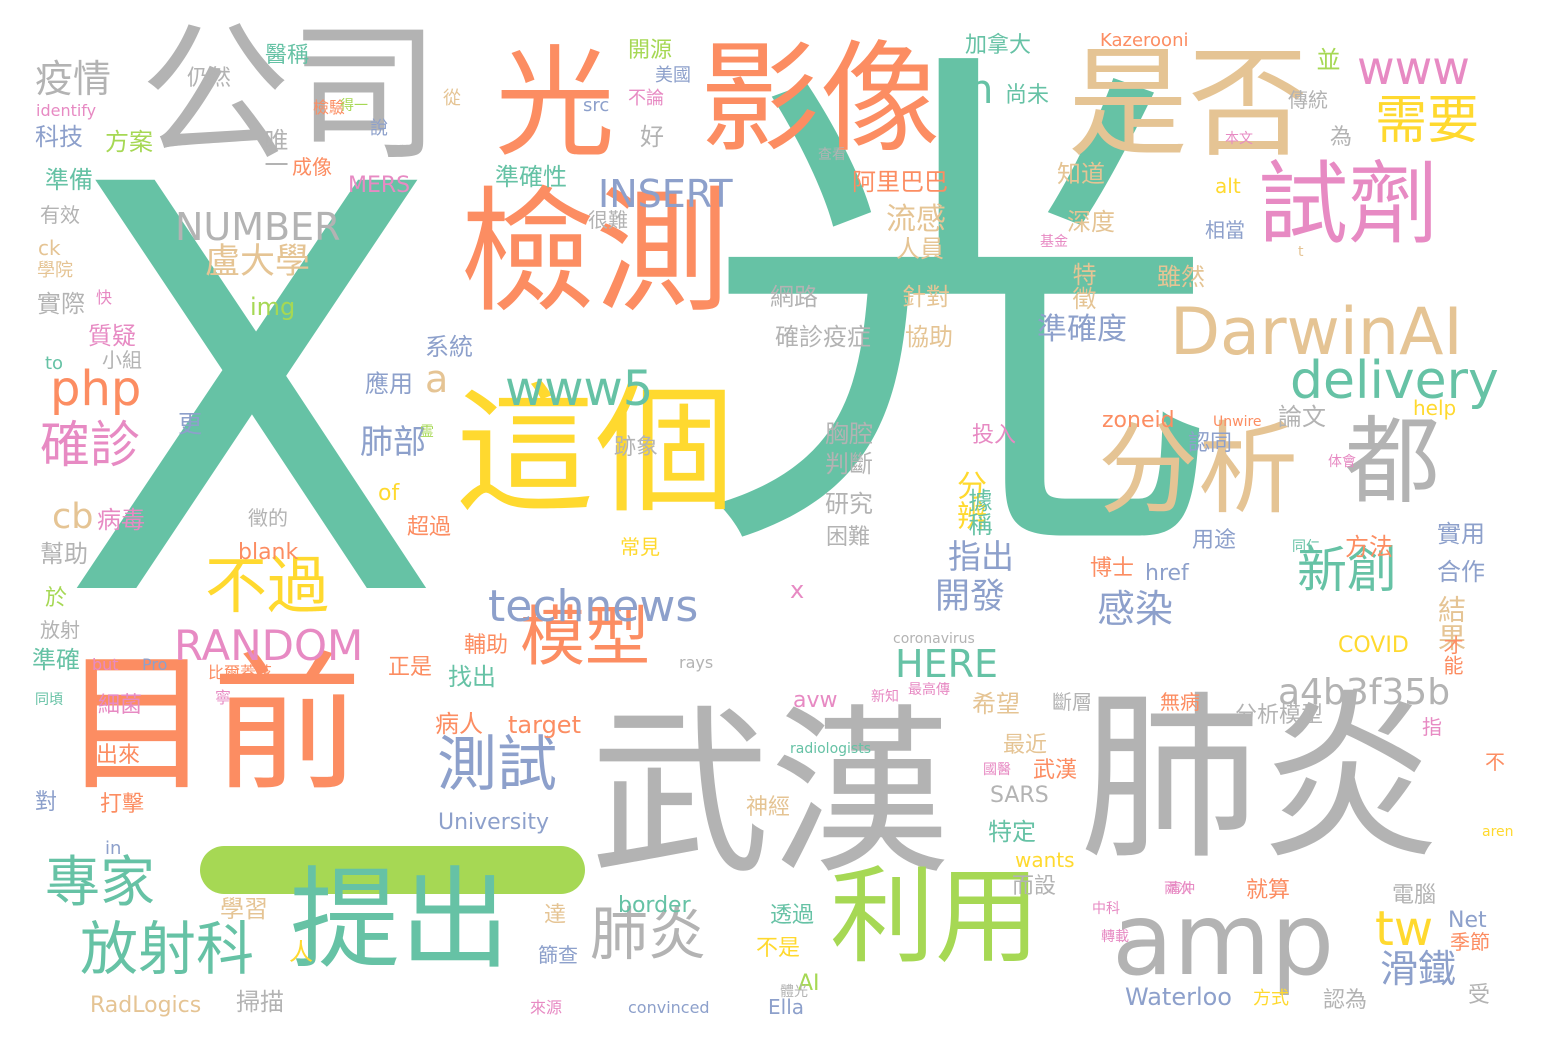 The height and width of the screenshot is (1052, 1548). Describe the element at coordinates (55, 270) in the screenshot. I see `word-90: 學院` at that location.